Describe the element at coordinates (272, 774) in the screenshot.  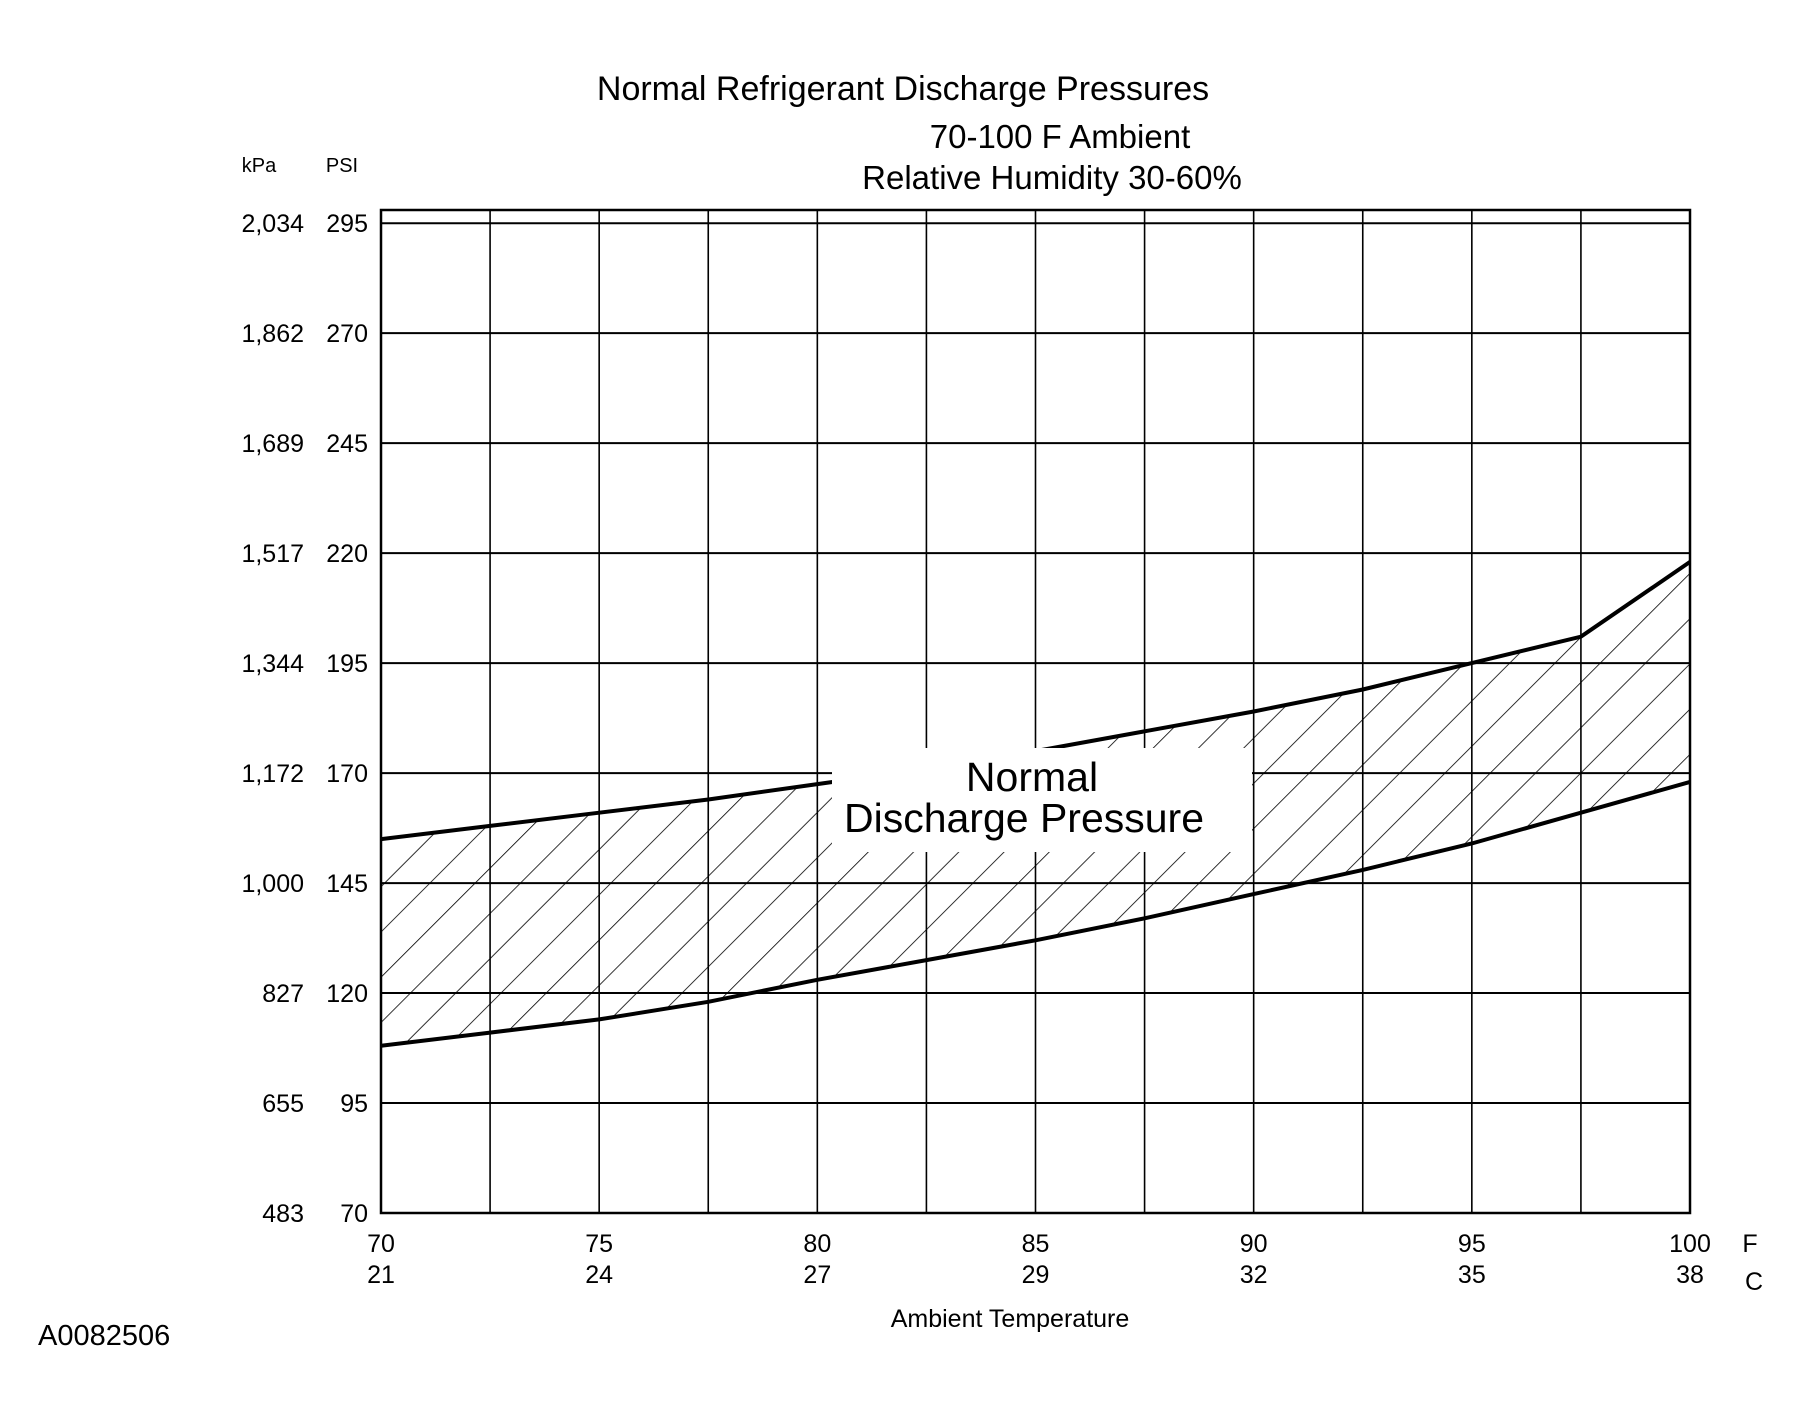
I see `y-tick-kpa-1,172: 1,172` at that location.